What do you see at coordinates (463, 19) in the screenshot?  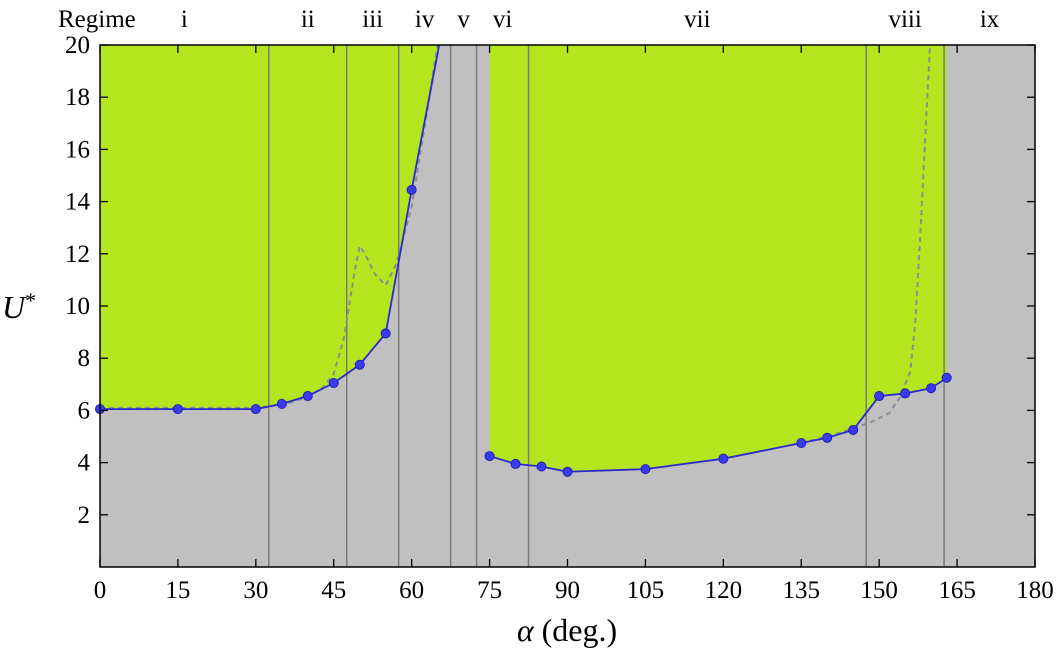 I see `regime-label-v: v` at bounding box center [463, 19].